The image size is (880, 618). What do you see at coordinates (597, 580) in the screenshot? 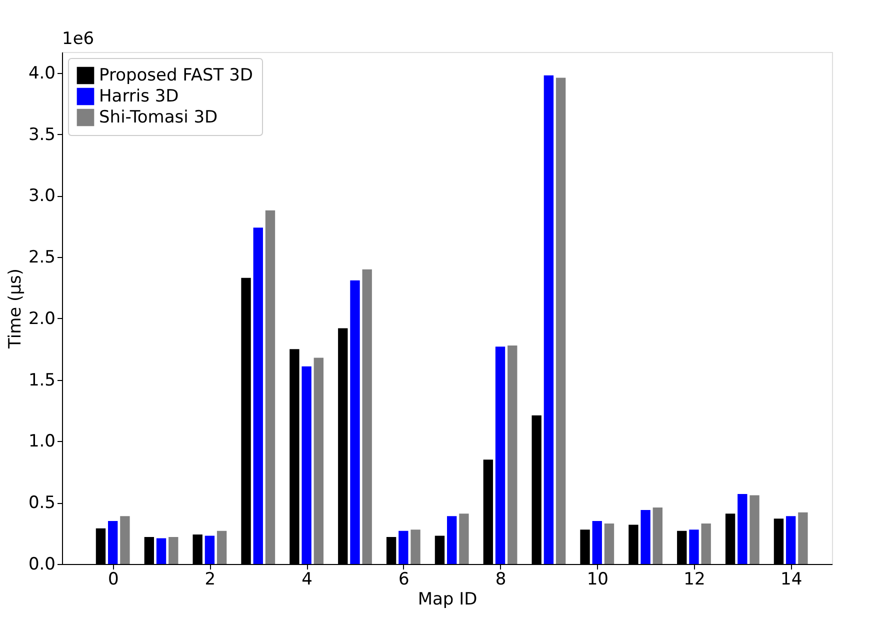
I see `x-tick-label: 10` at bounding box center [597, 580].